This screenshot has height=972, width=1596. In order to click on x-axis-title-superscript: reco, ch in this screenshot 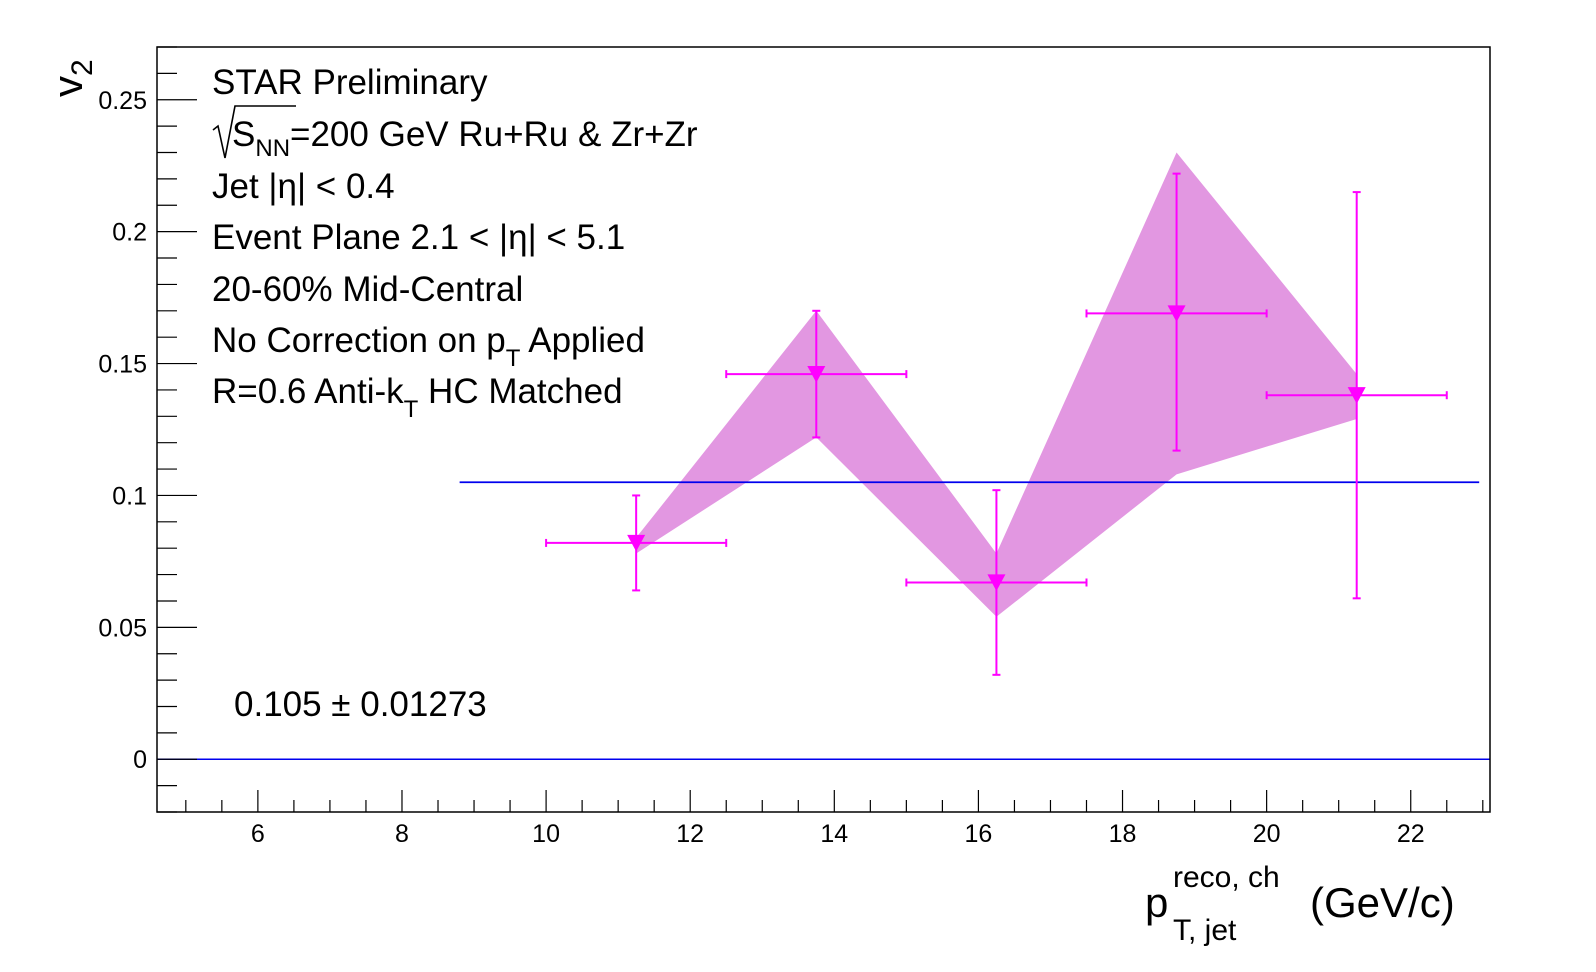, I will do `click(1226, 877)`.